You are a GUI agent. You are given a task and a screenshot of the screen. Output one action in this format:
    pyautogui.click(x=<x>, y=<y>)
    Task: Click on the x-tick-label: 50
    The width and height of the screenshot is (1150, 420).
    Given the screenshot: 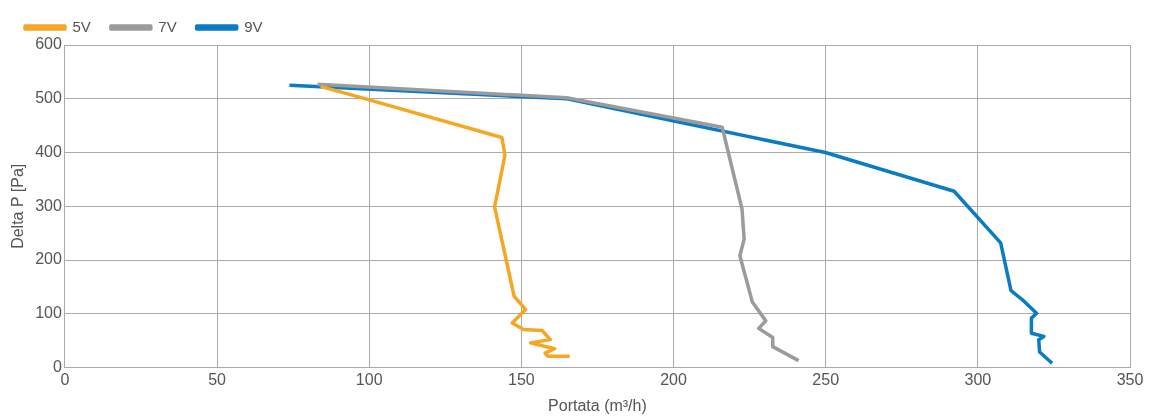 What is the action you would take?
    pyautogui.click(x=217, y=379)
    